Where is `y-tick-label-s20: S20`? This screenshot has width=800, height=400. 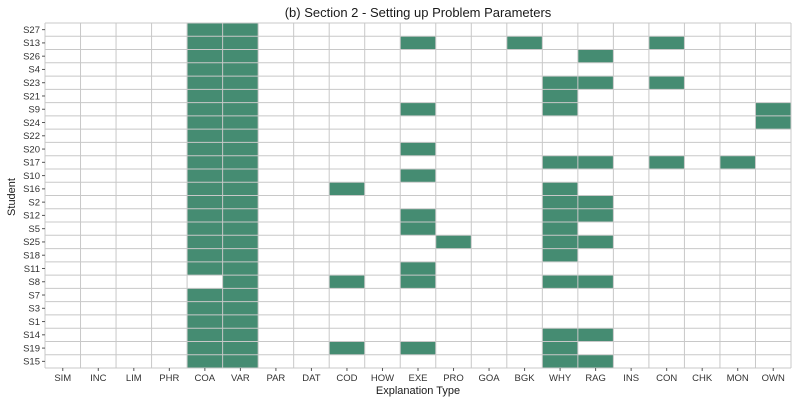 y-tick-label-s20: S20 is located at coordinates (31, 149).